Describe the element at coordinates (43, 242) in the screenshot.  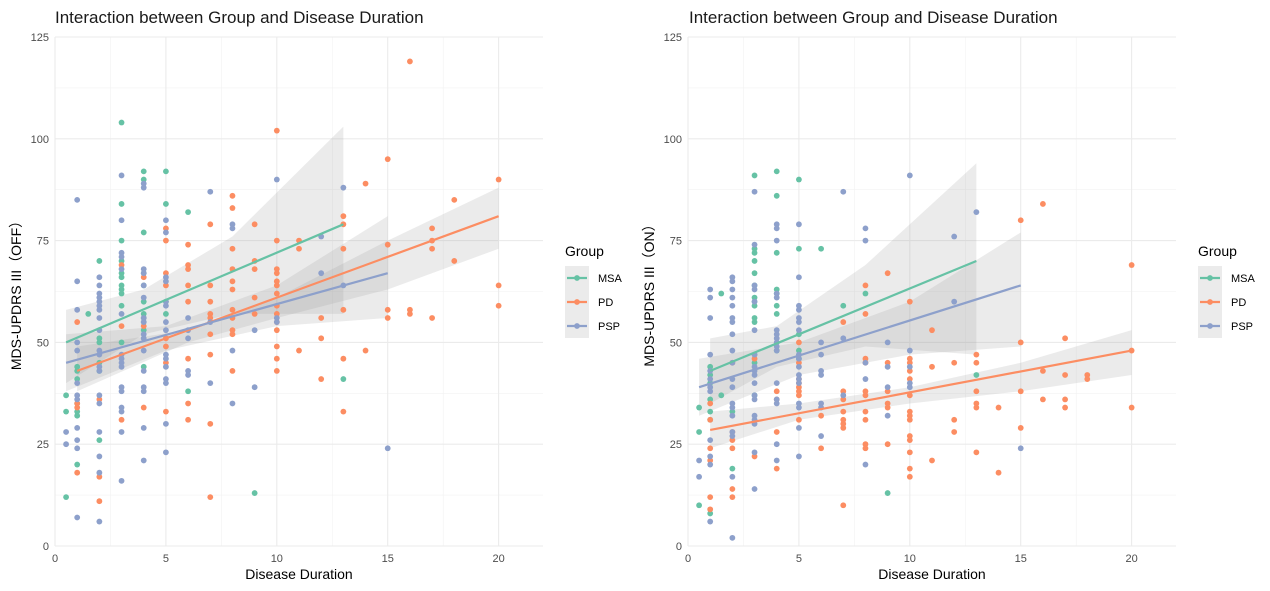
I see `y-tick-label: 75` at that location.